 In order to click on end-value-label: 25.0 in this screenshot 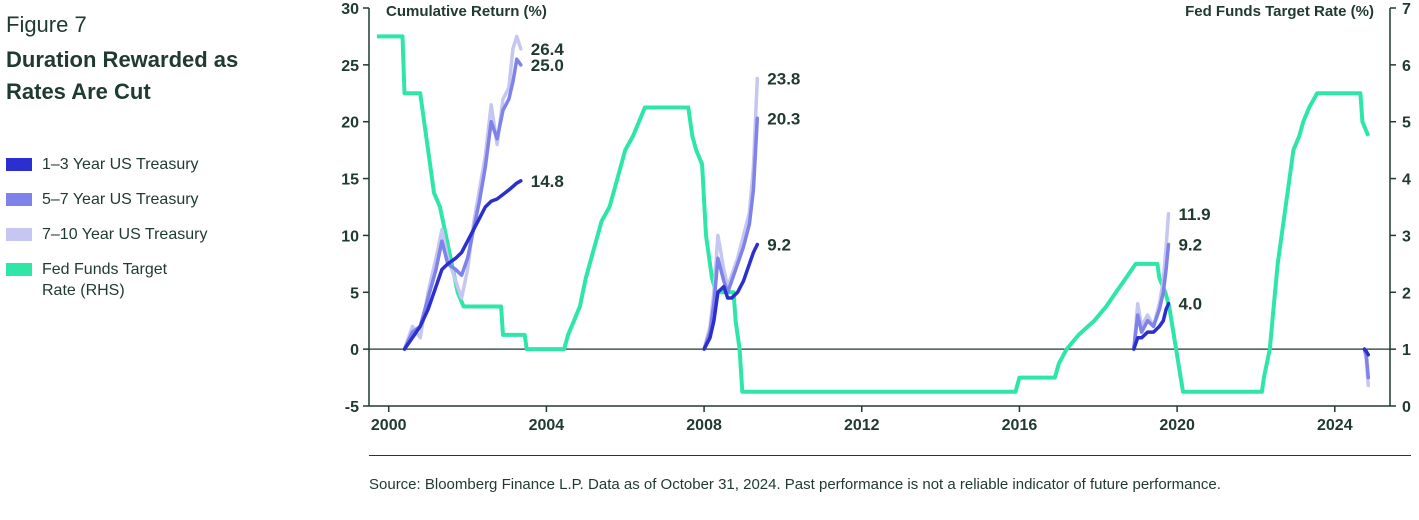, I will do `click(547, 65)`.